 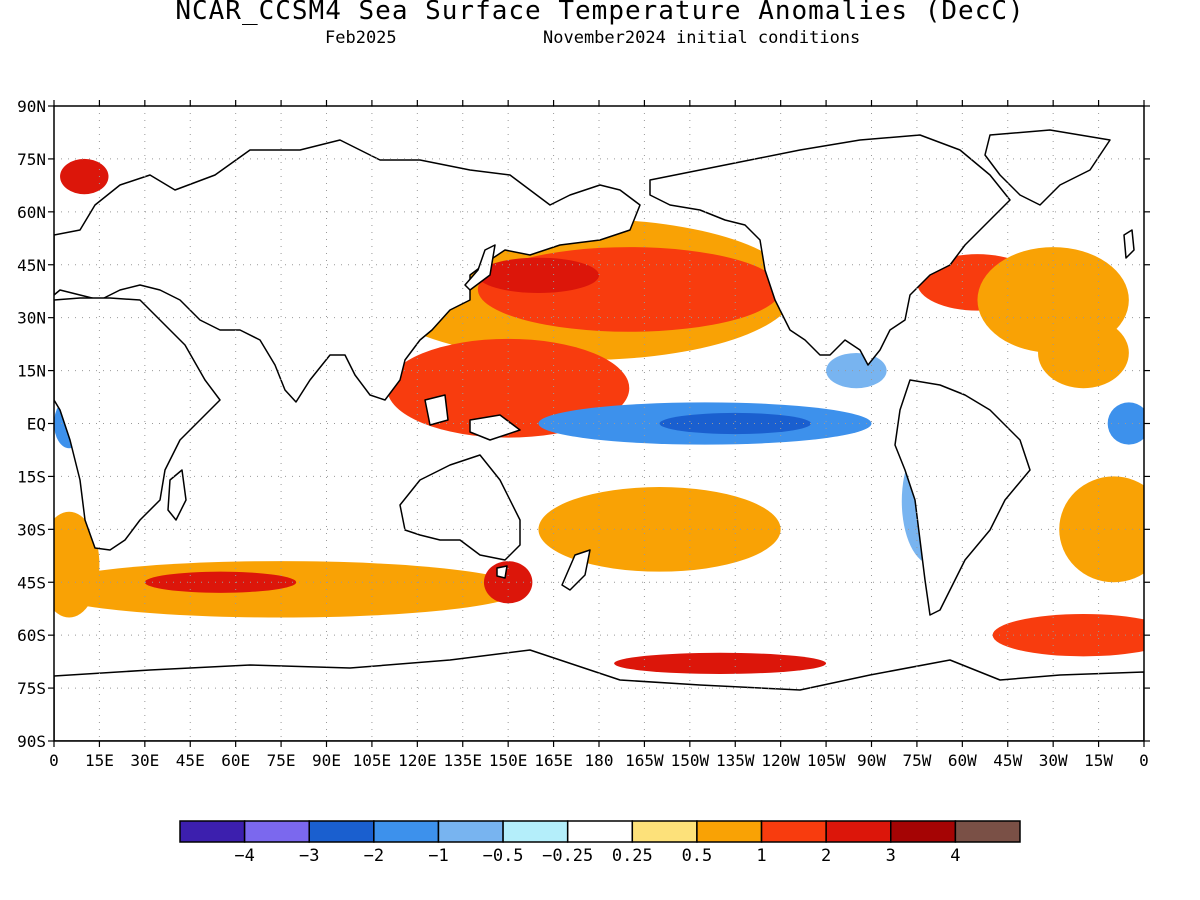 I want to click on colorbar-label: 1, so click(x=761, y=856).